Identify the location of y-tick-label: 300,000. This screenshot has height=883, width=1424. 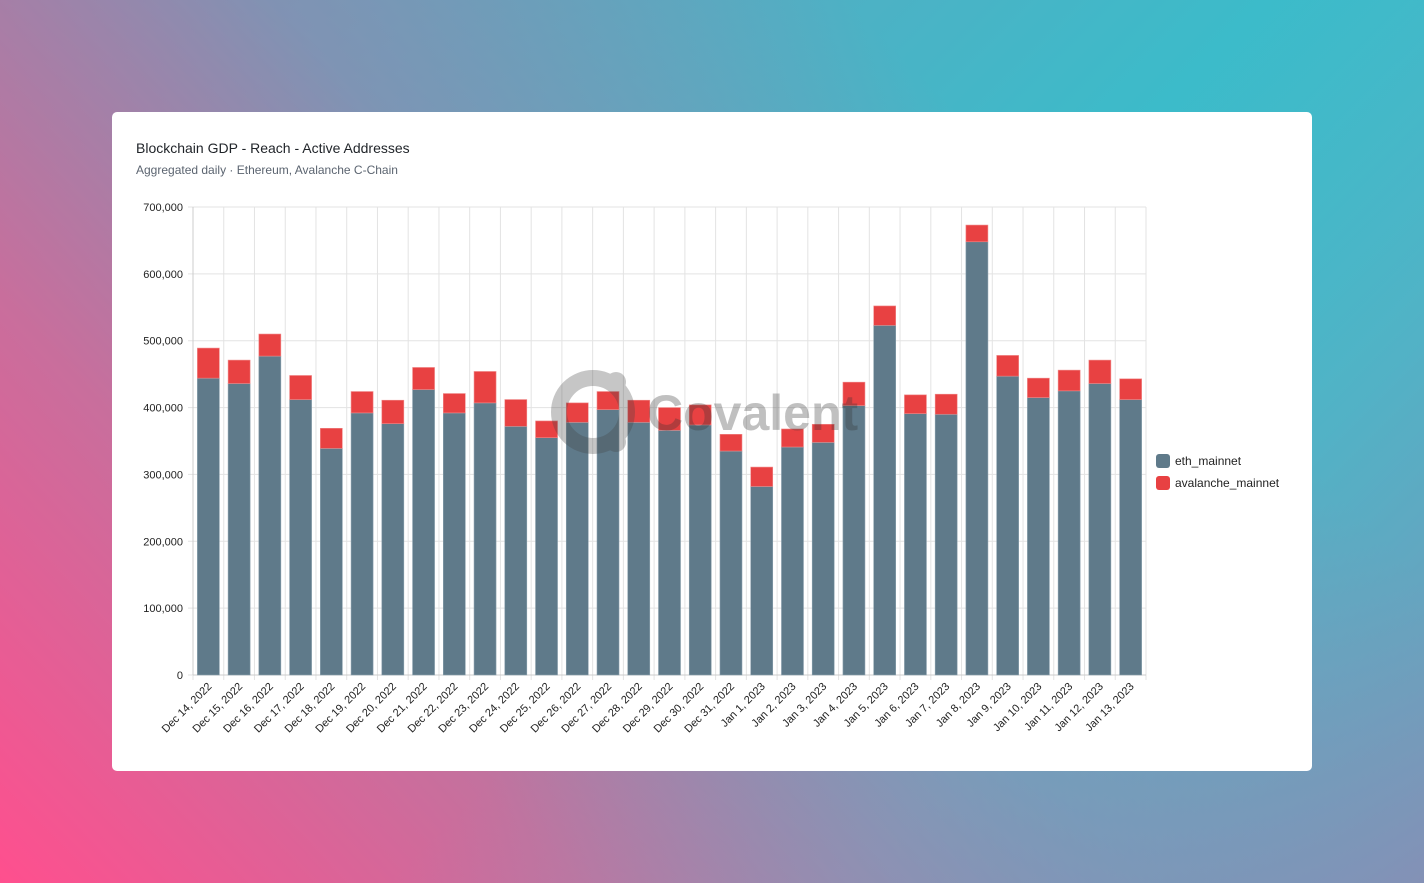
(163, 475).